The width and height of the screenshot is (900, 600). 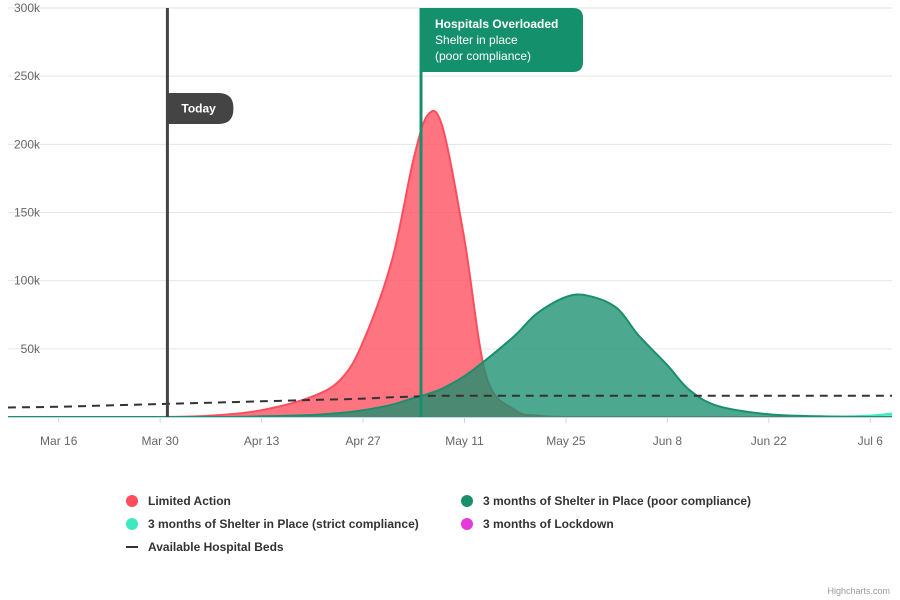 What do you see at coordinates (449, 401) in the screenshot?
I see `series-line-available-hospital-beds` at bounding box center [449, 401].